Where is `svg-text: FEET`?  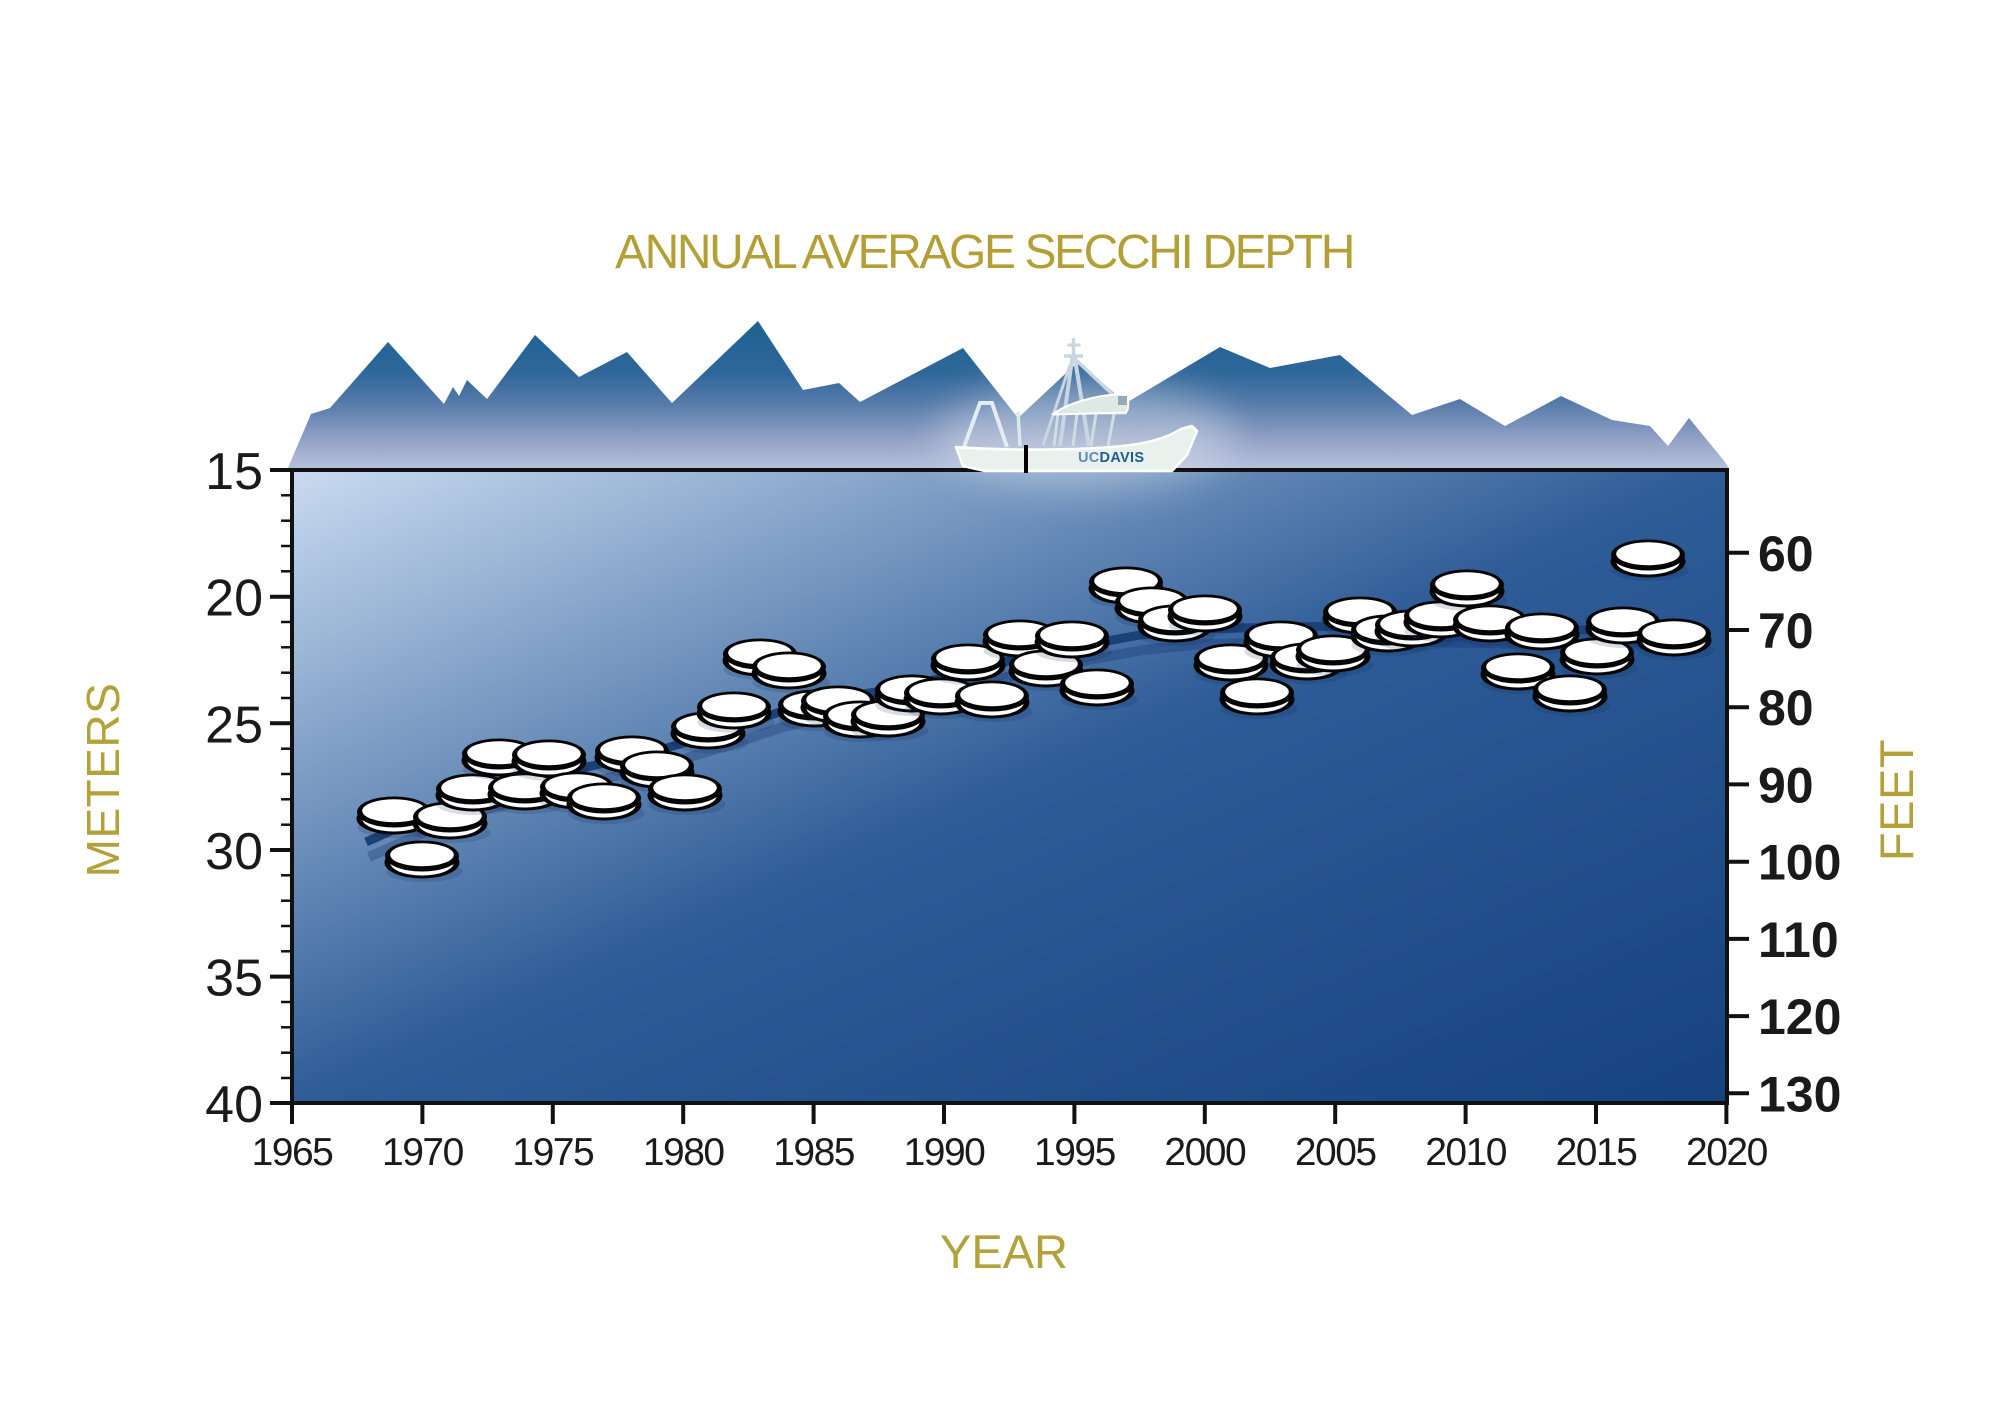
svg-text: FEET is located at coordinates (1896, 800).